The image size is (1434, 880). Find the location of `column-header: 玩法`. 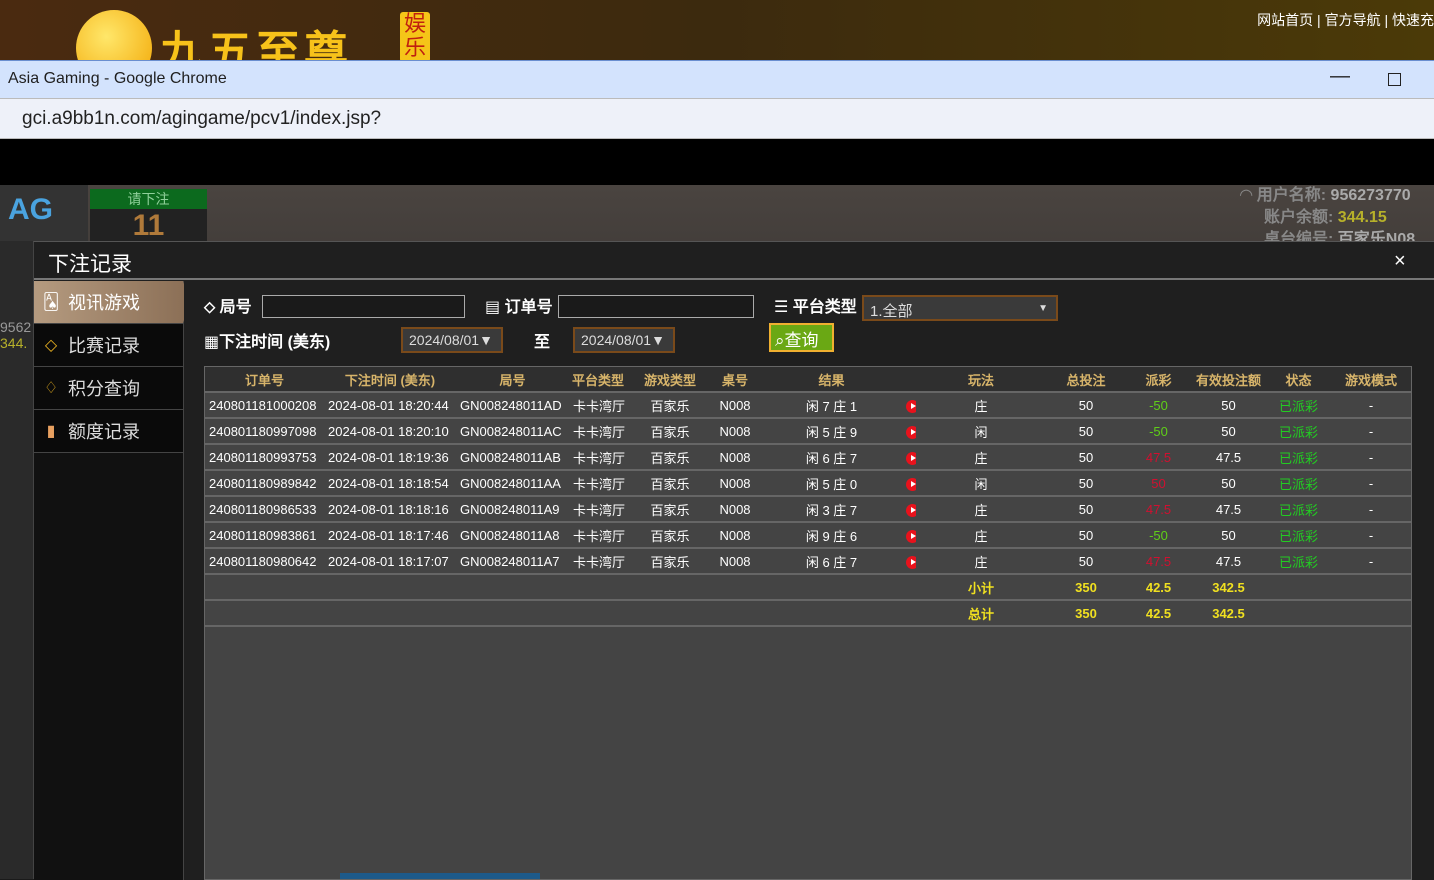

column-header: 玩法 is located at coordinates (981, 380).